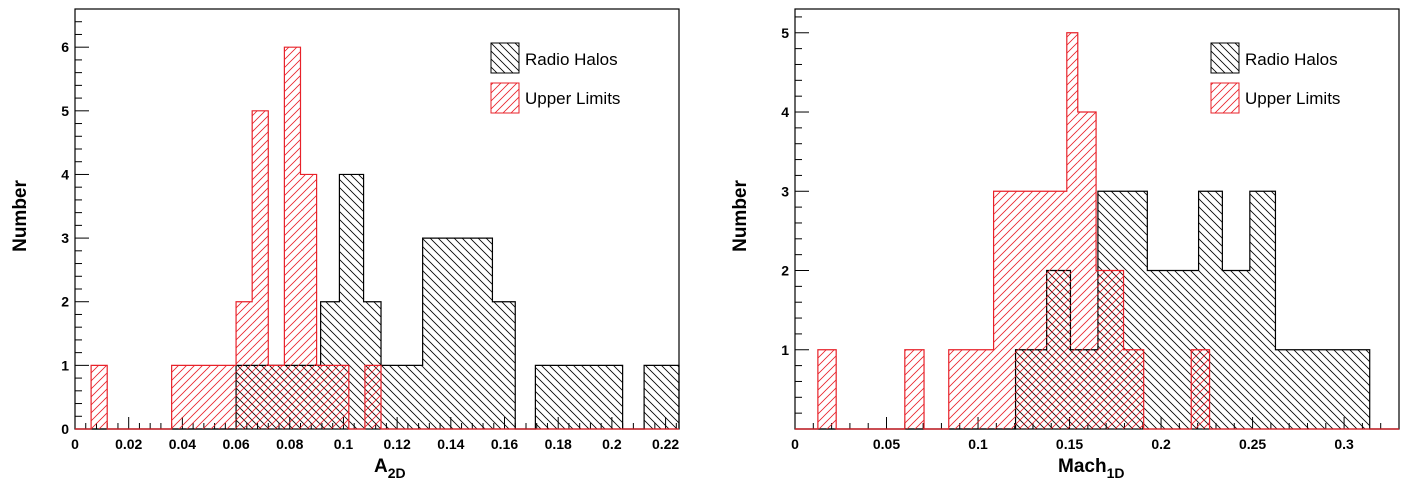  I want to click on y-tick-label-a2d: 6, so click(65, 47).